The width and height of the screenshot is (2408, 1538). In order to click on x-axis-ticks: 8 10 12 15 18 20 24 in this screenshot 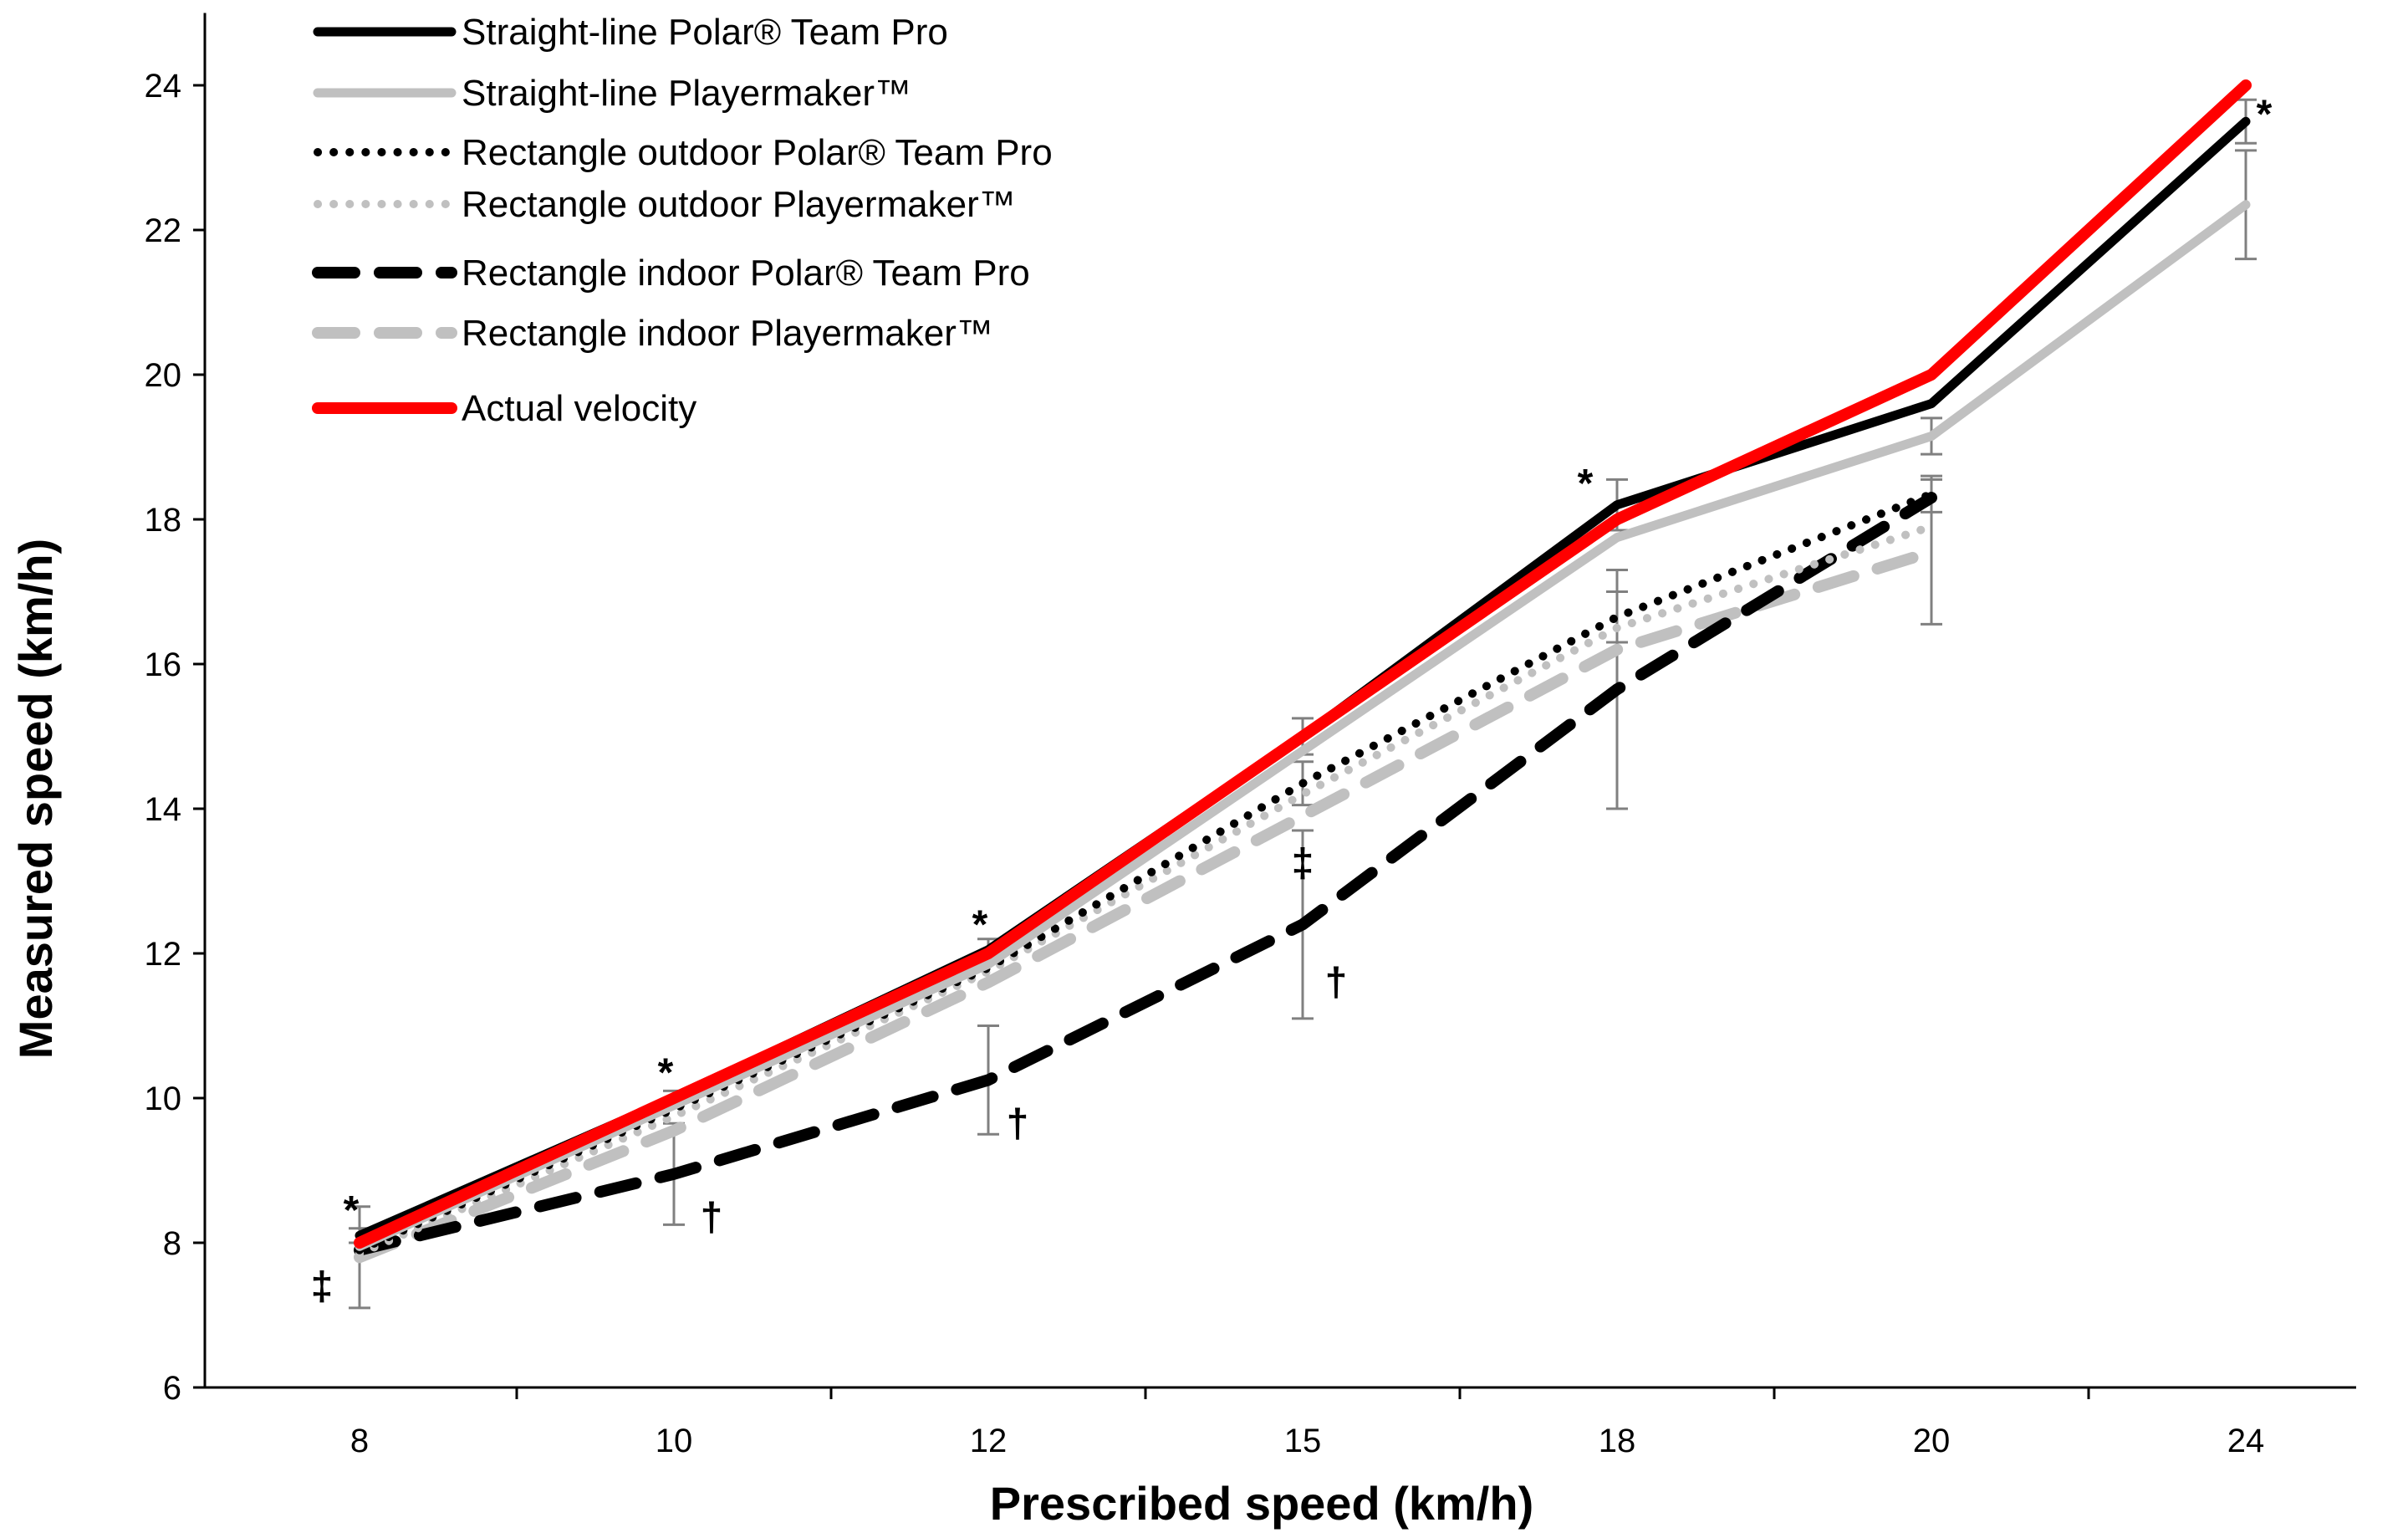, I will do `click(1307, 1423)`.